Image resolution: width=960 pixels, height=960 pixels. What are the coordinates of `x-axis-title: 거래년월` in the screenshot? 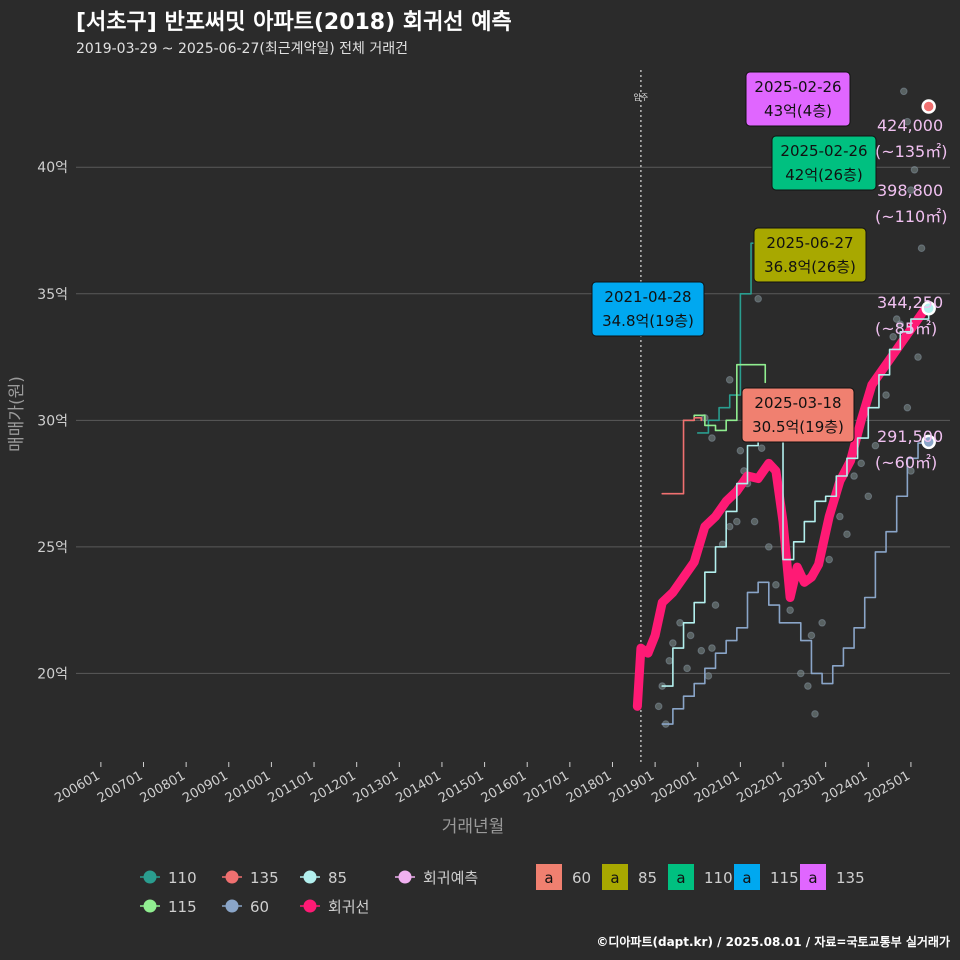 It's located at (473, 827).